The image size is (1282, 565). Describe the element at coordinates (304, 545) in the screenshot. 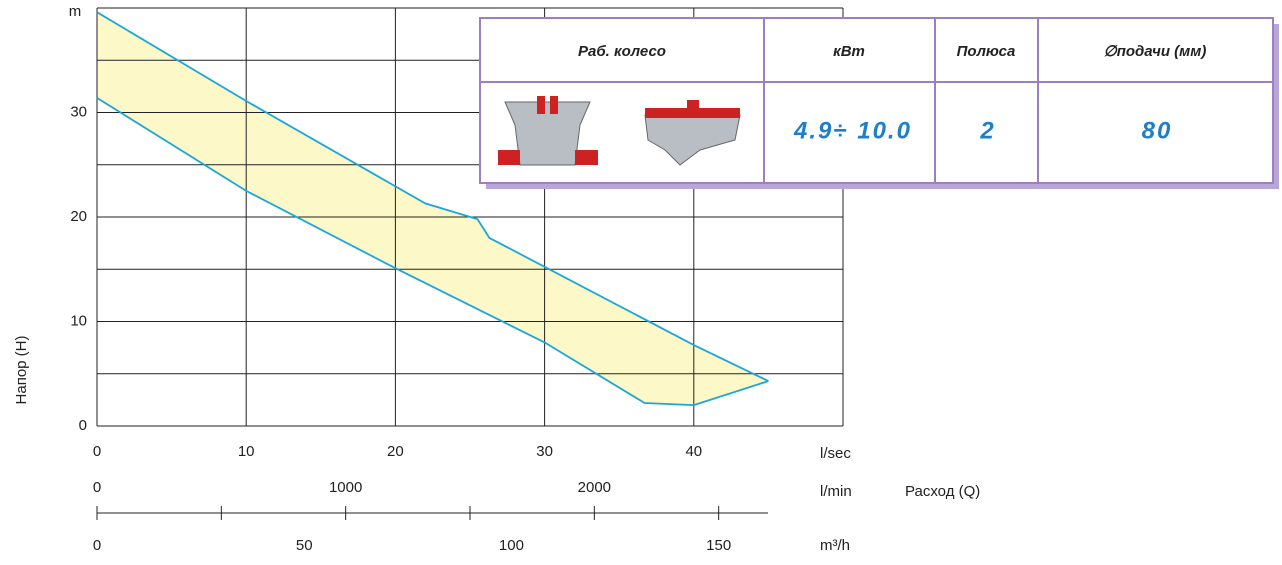

I see `x3-tick-label: 50` at that location.